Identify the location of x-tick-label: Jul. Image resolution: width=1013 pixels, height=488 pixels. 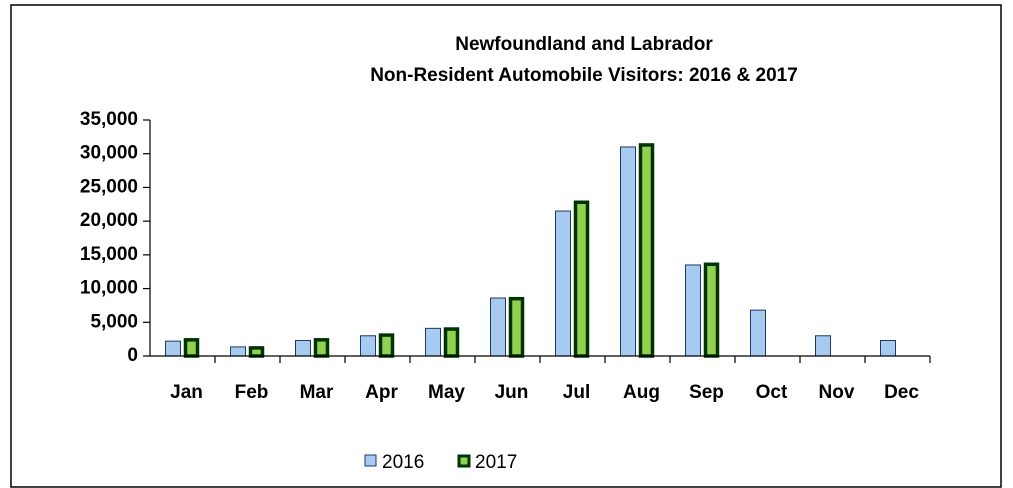
(576, 392).